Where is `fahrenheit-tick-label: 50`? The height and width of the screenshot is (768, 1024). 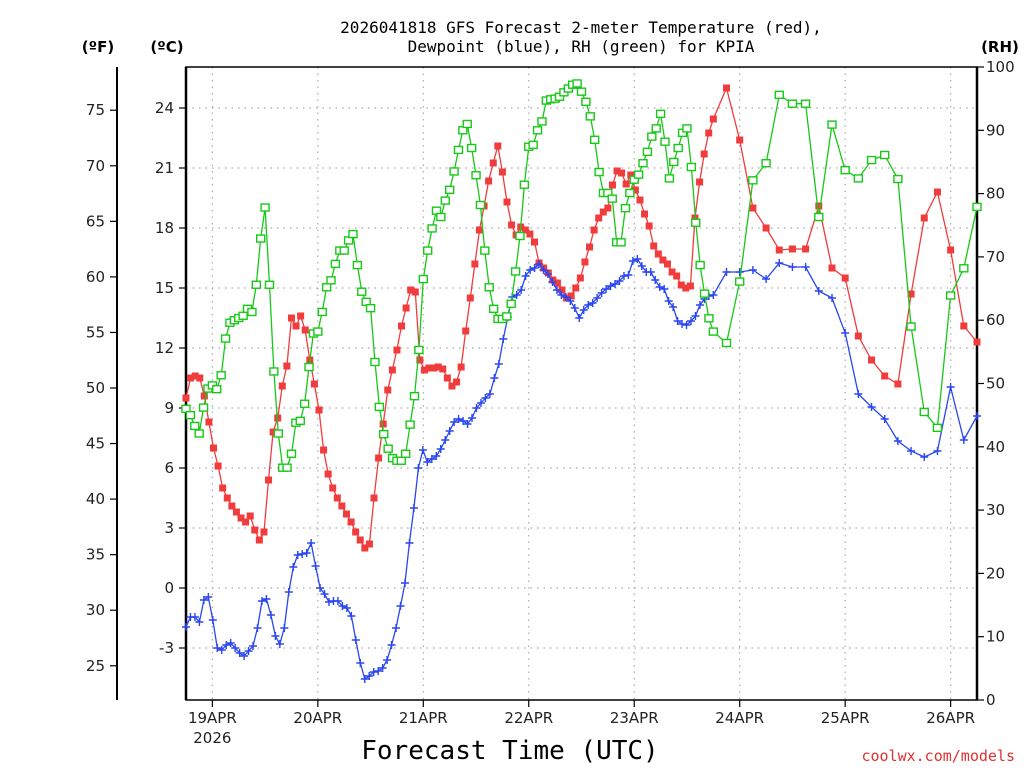 fahrenheit-tick-label: 50 is located at coordinates (95, 388).